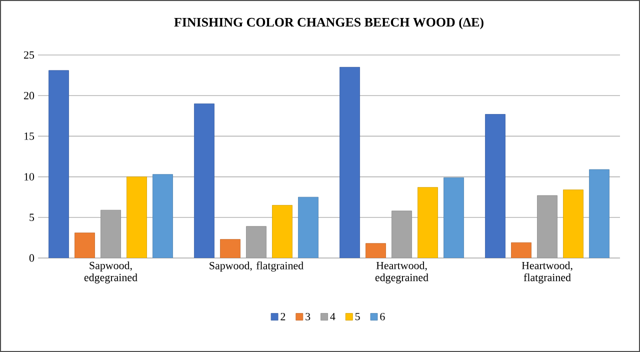 The image size is (640, 352). I want to click on legend-label: 3, so click(308, 316).